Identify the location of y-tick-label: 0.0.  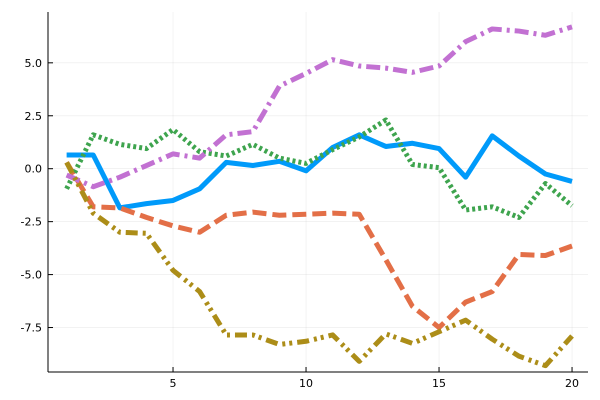
(34, 169).